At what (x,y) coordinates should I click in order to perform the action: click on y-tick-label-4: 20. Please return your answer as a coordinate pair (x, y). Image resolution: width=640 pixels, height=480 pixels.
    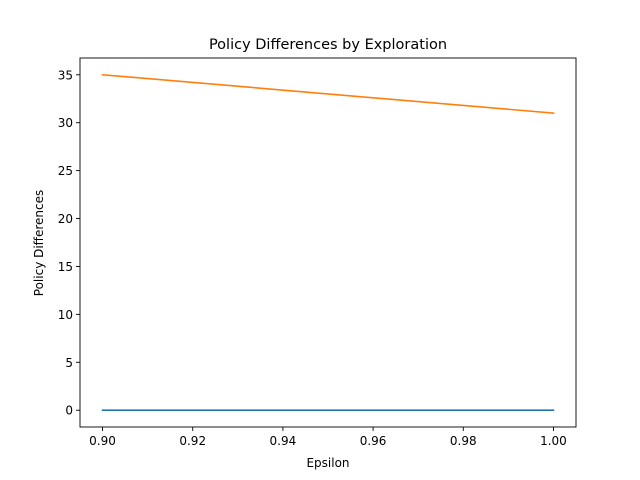
    Looking at the image, I should click on (65, 219).